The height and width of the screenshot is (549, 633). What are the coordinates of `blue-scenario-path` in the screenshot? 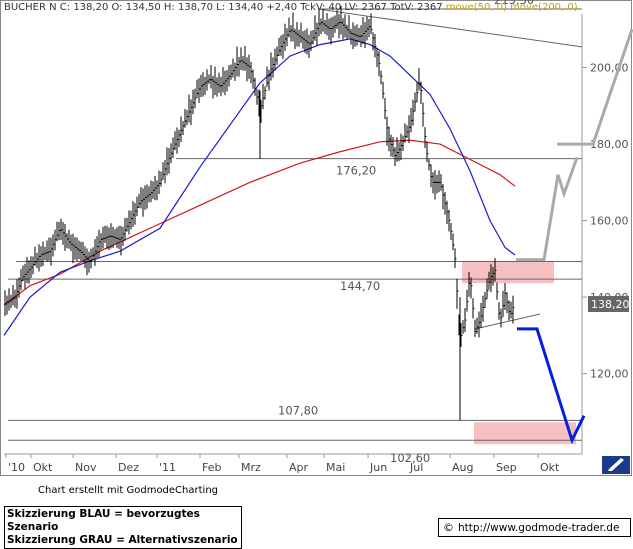 It's located at (551, 386).